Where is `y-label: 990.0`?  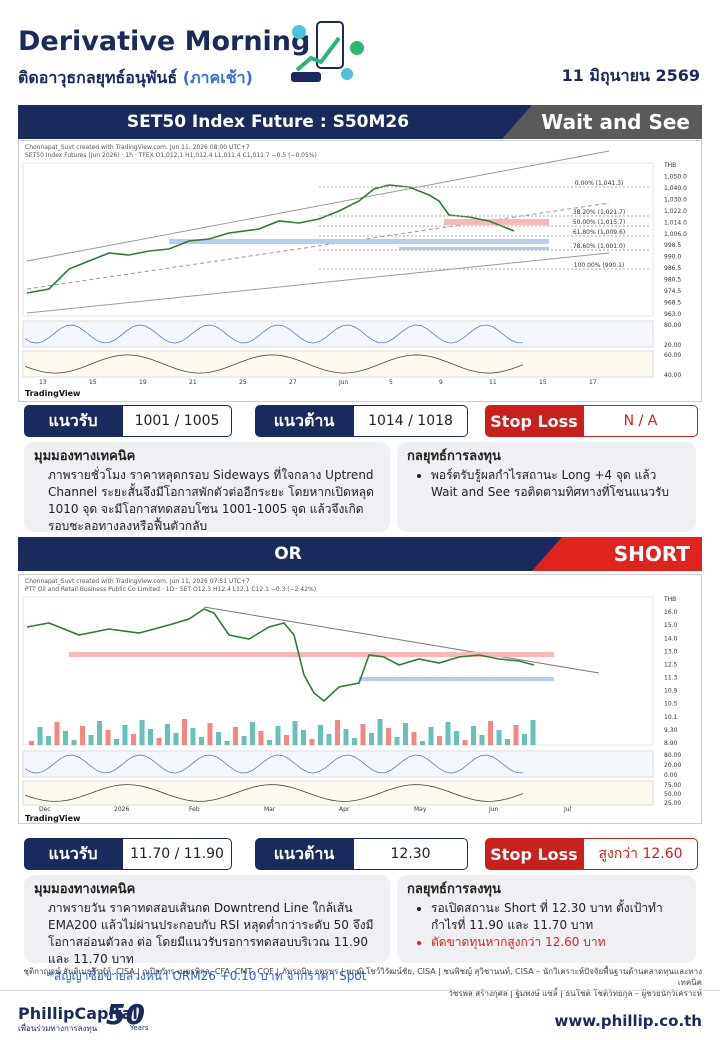 y-label: 990.0 is located at coordinates (672, 257).